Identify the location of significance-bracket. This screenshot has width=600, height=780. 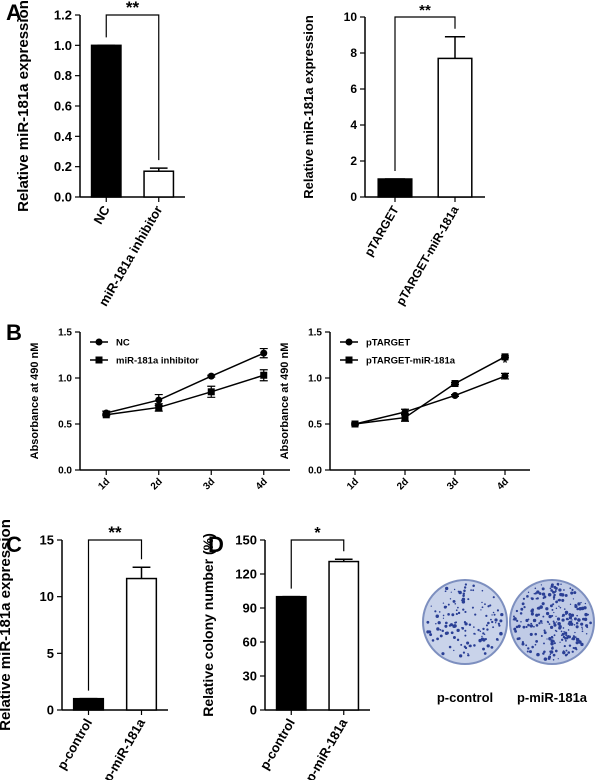
(132, 87).